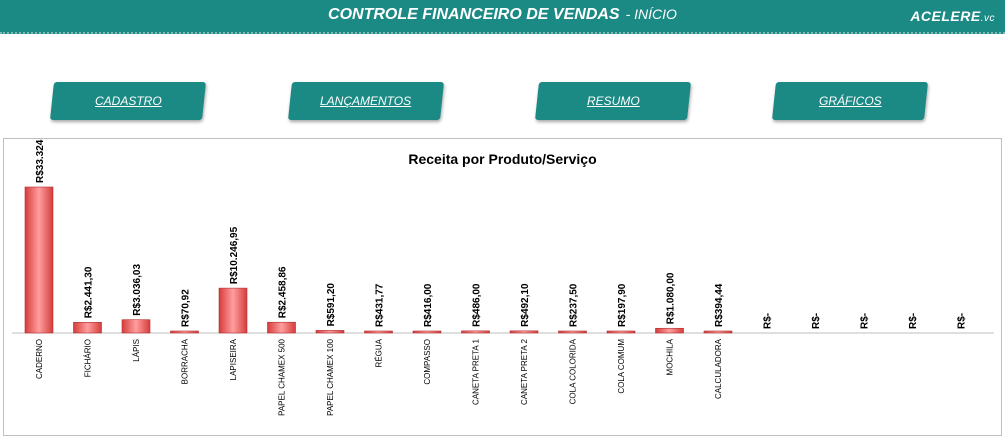  What do you see at coordinates (39, 359) in the screenshot?
I see `chart-category-label: CADERNO` at bounding box center [39, 359].